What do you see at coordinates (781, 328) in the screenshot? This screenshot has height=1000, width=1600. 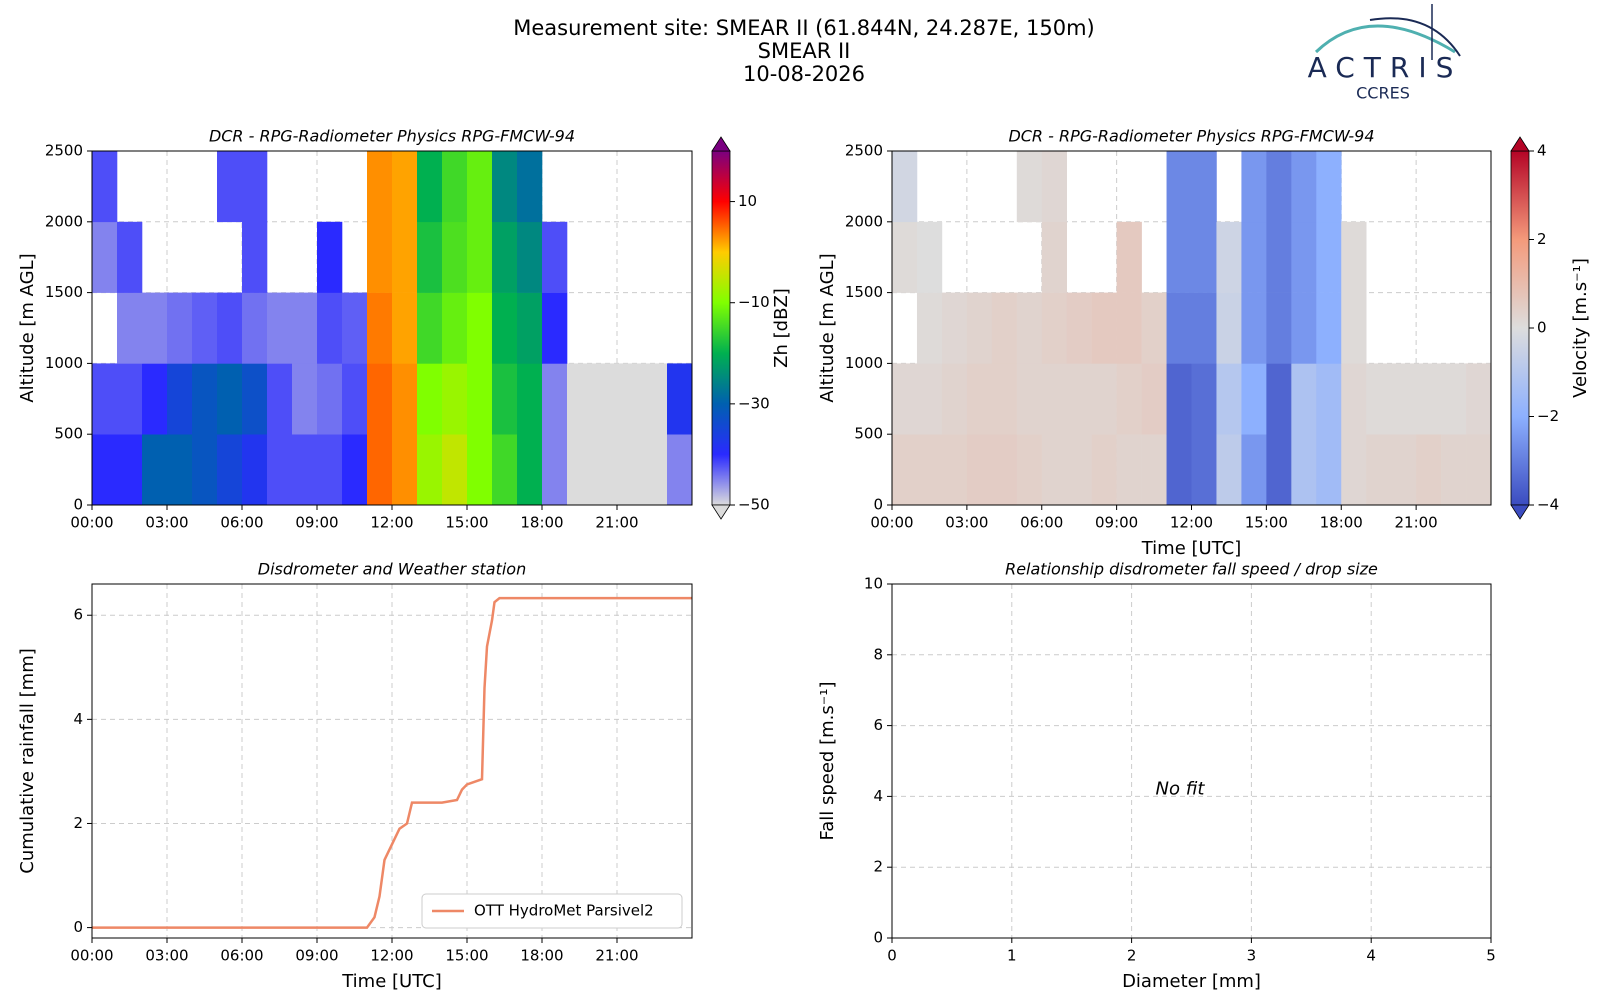 I see `colorbar-label: Zh [dBZ]` at bounding box center [781, 328].